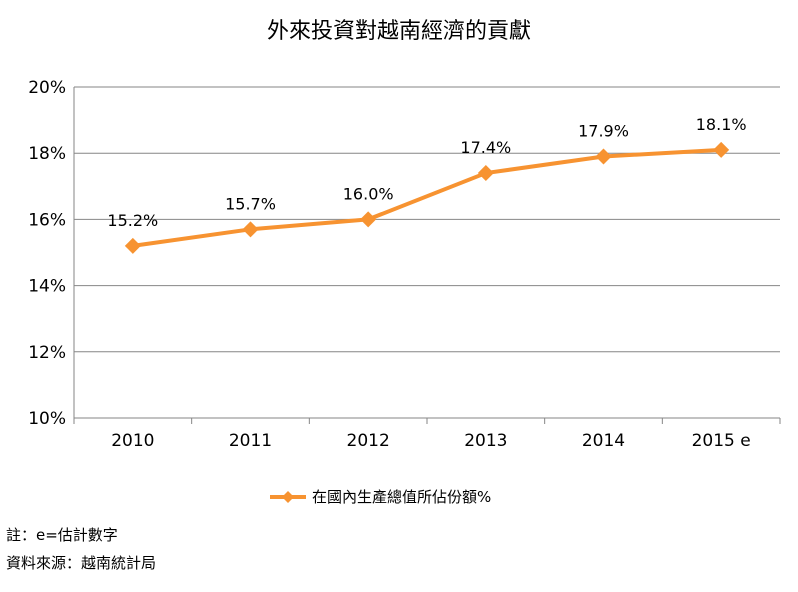  I want to click on x-tick-label: 2015 e, so click(721, 441).